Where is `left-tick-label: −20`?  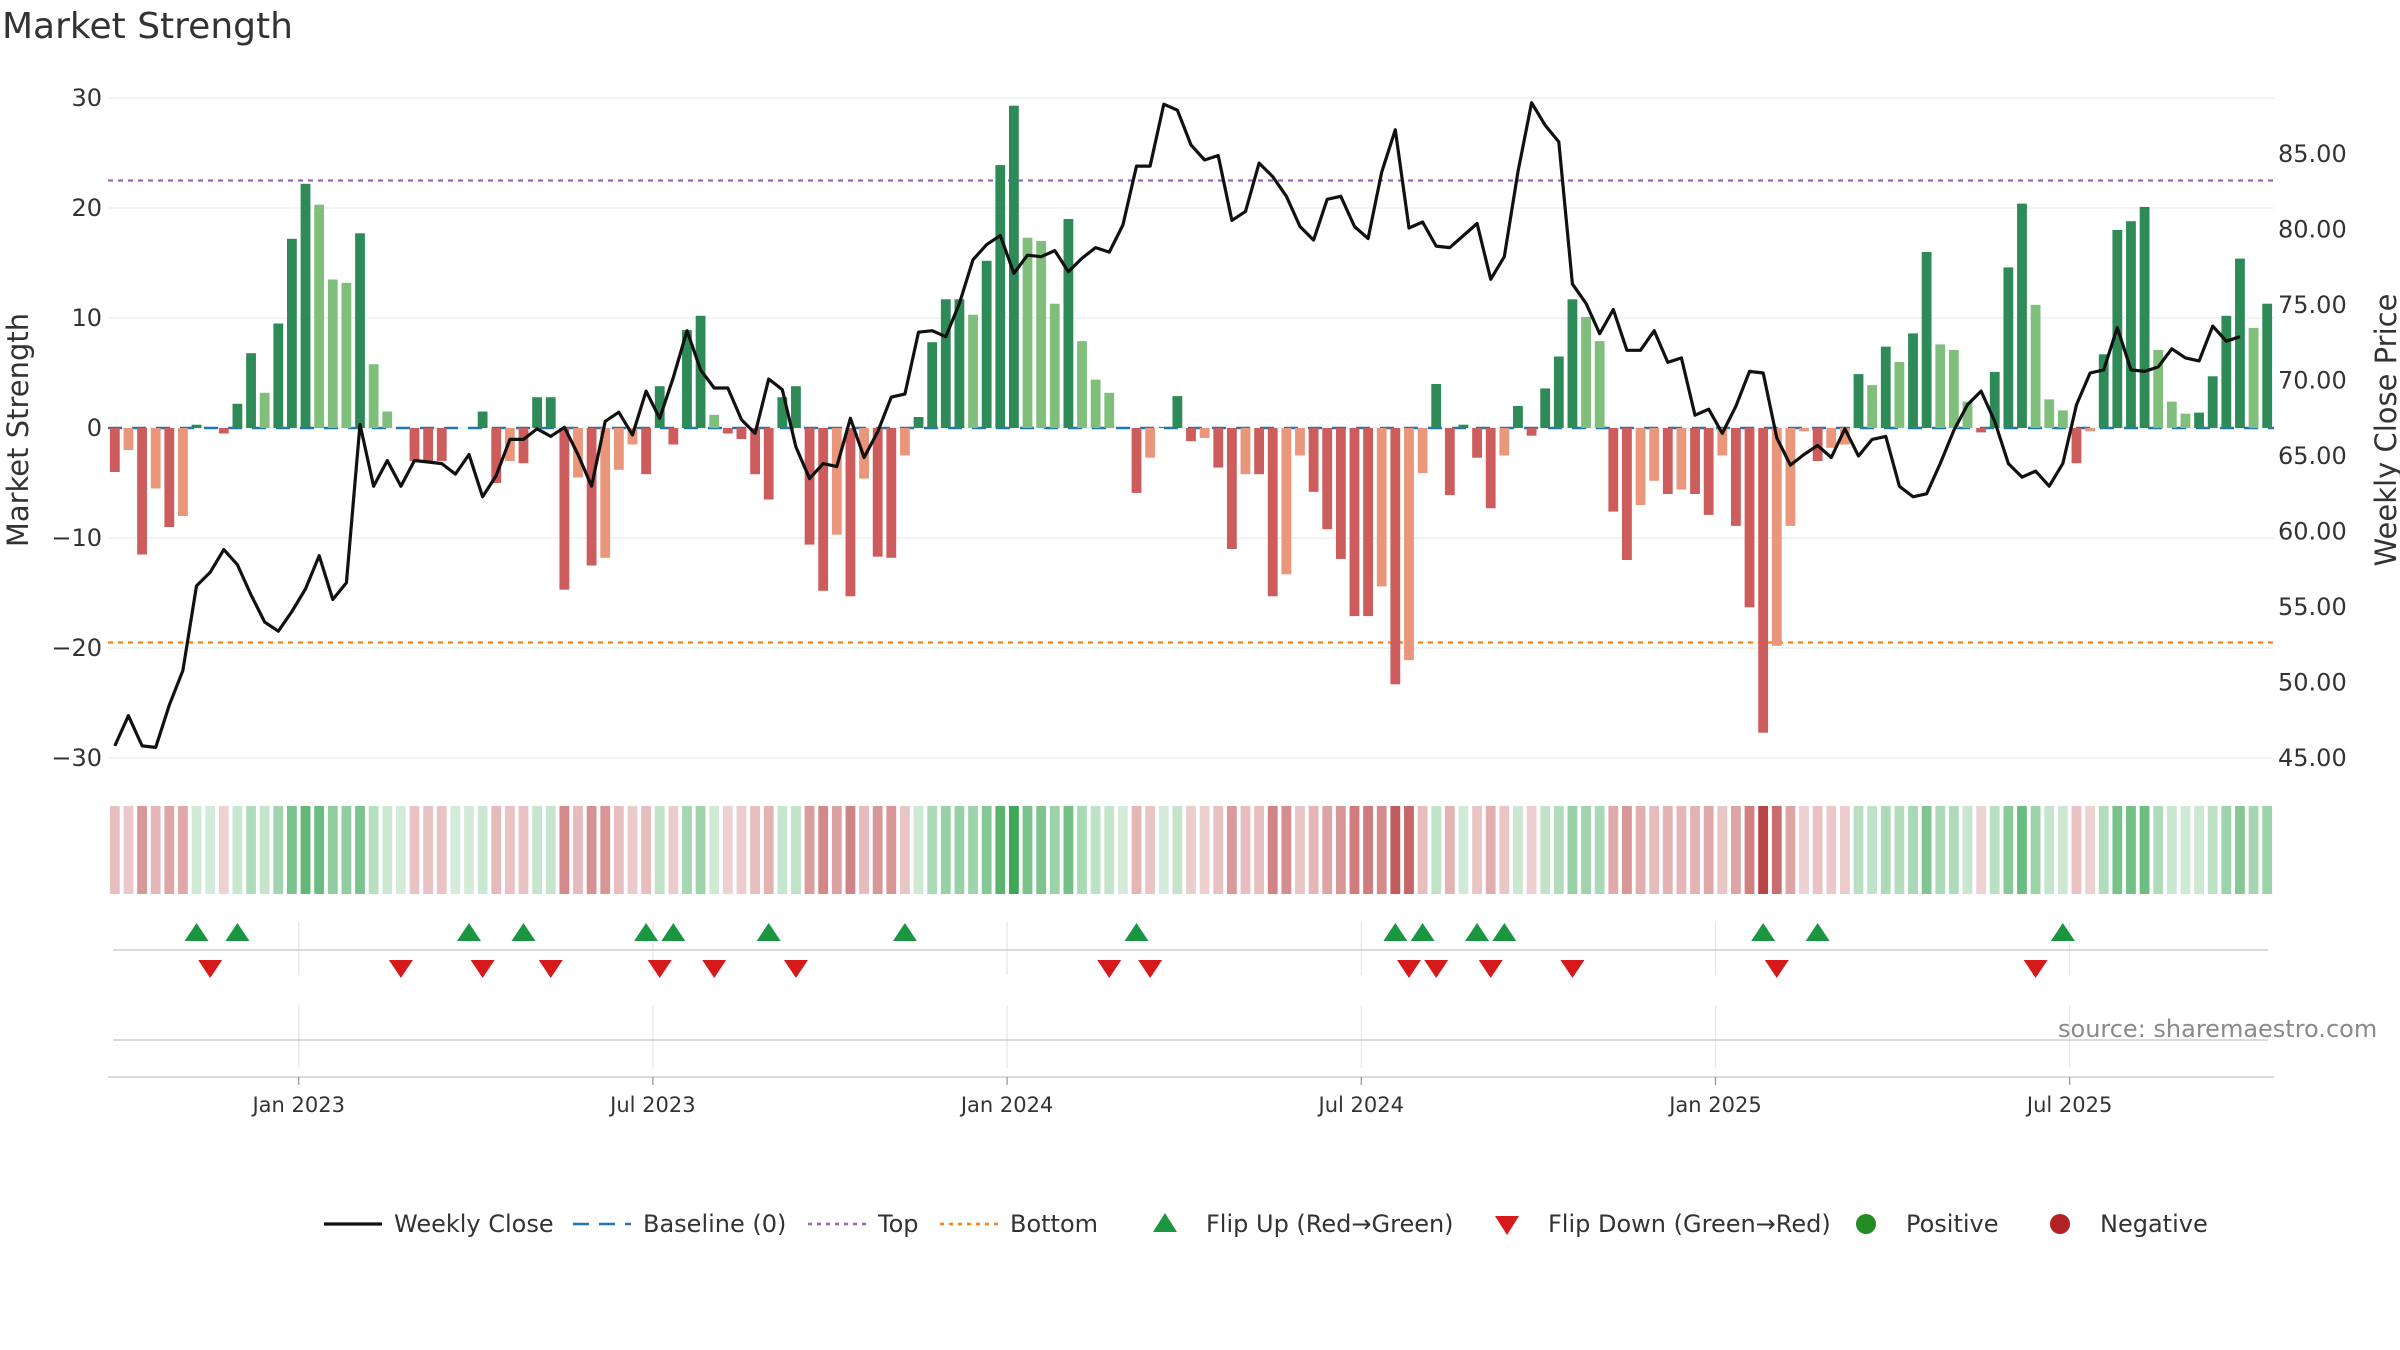
left-tick-label: −20 is located at coordinates (76, 648).